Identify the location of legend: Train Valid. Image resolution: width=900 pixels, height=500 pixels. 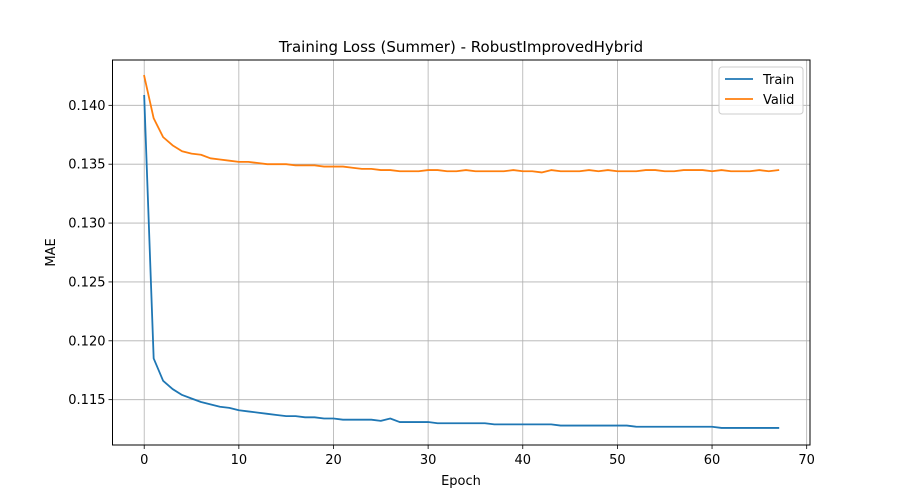
(761, 90).